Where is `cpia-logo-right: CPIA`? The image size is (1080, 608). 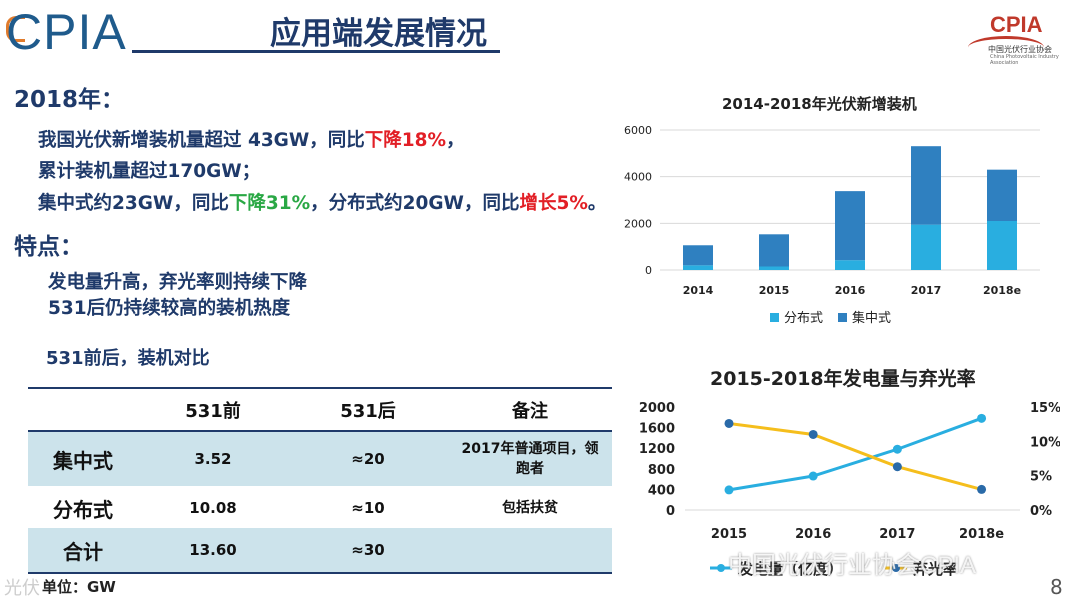 cpia-logo-right: CPIA is located at coordinates (1016, 24).